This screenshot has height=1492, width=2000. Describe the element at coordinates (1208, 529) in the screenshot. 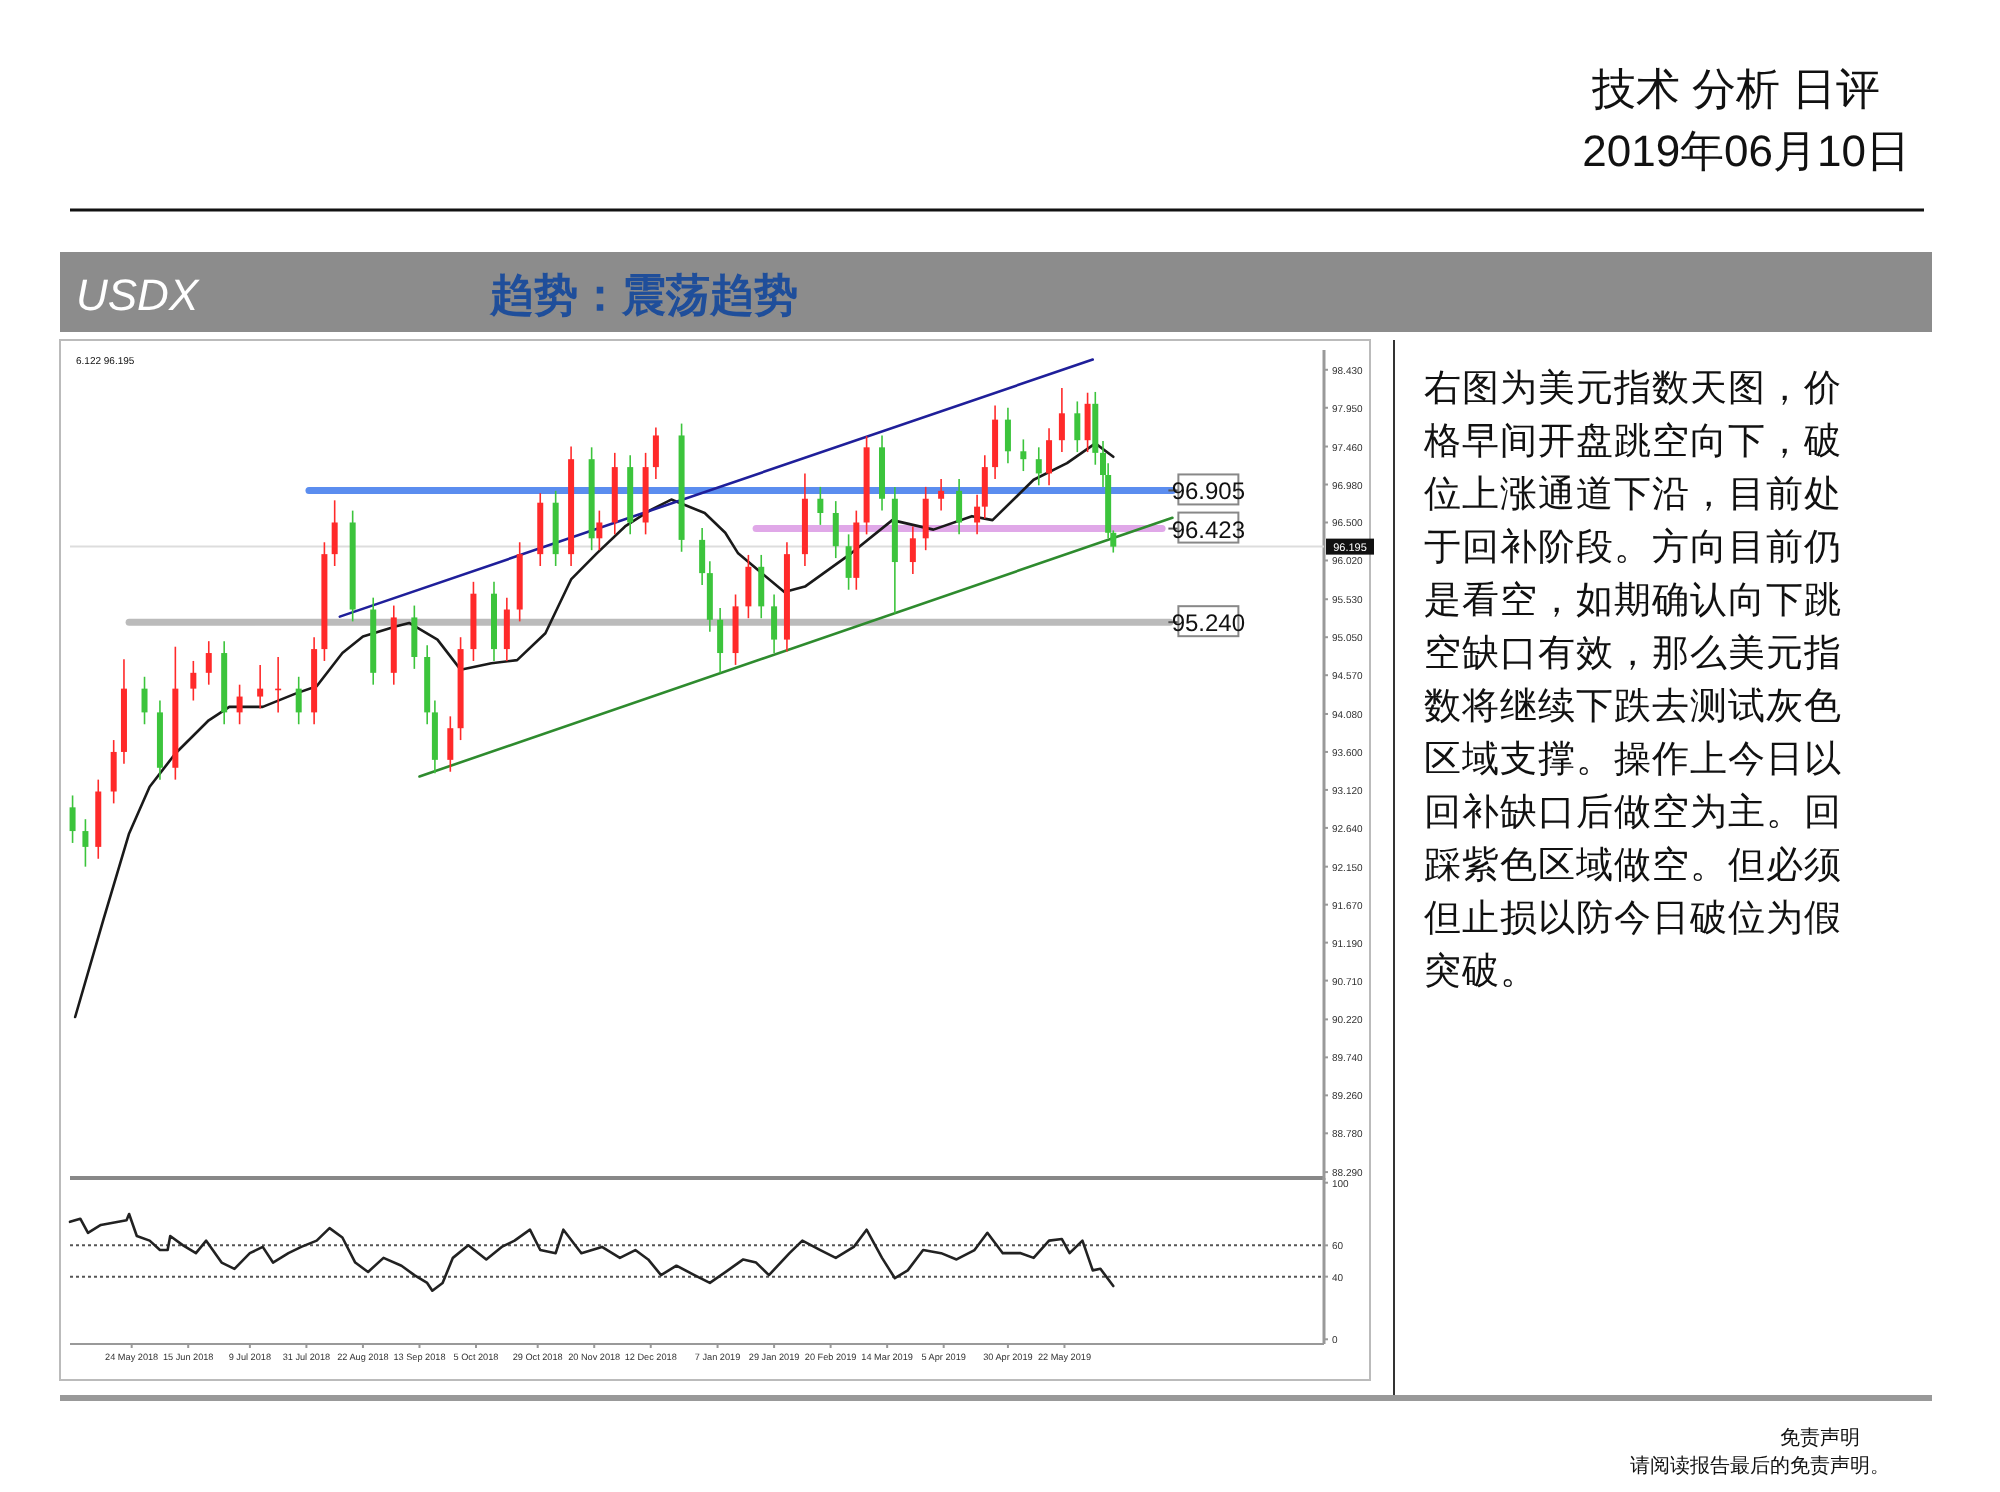

I see `annotation: 96.423` at that location.